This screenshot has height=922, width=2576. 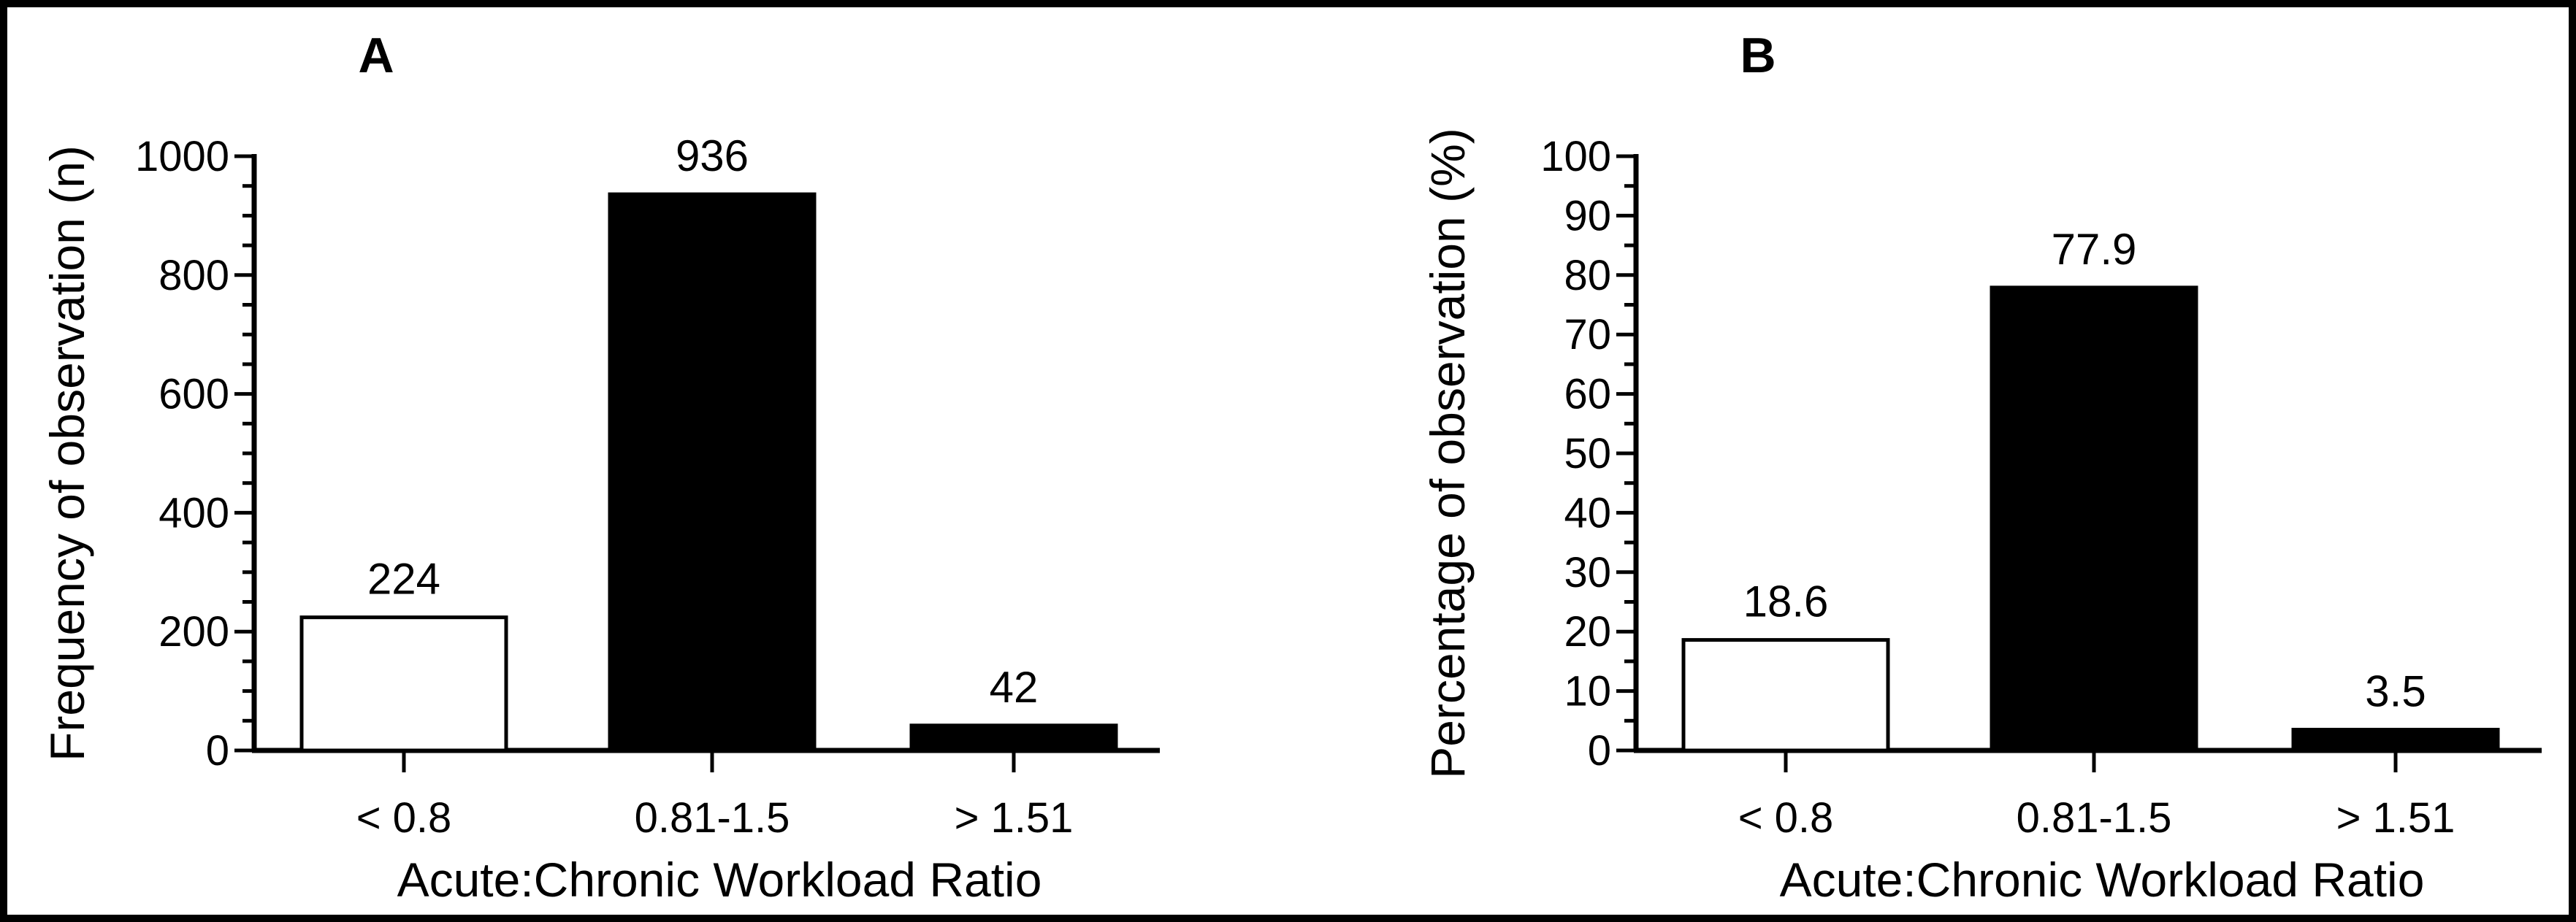 I want to click on y-tick-label: 20, so click(x=1587, y=632).